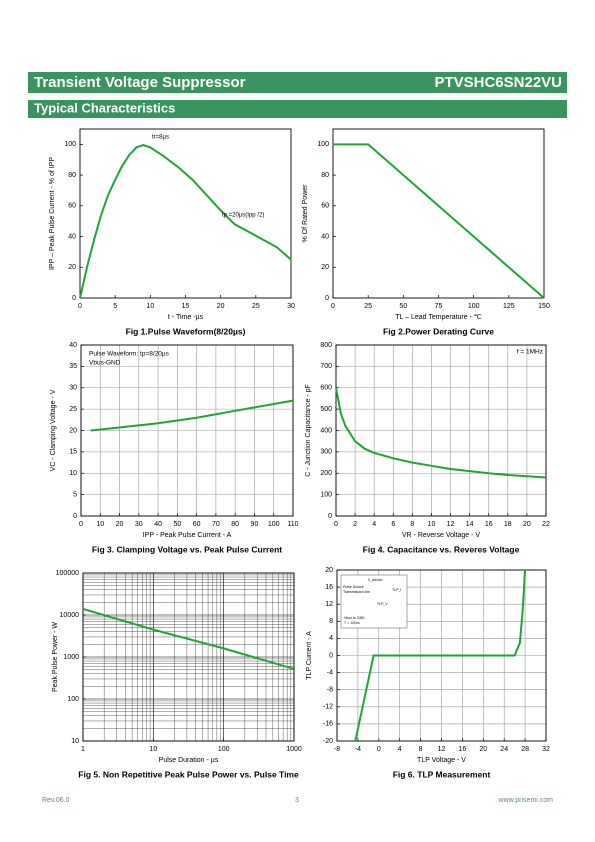 This screenshot has width=595, height=842. I want to click on inset-diagram, so click(374, 601).